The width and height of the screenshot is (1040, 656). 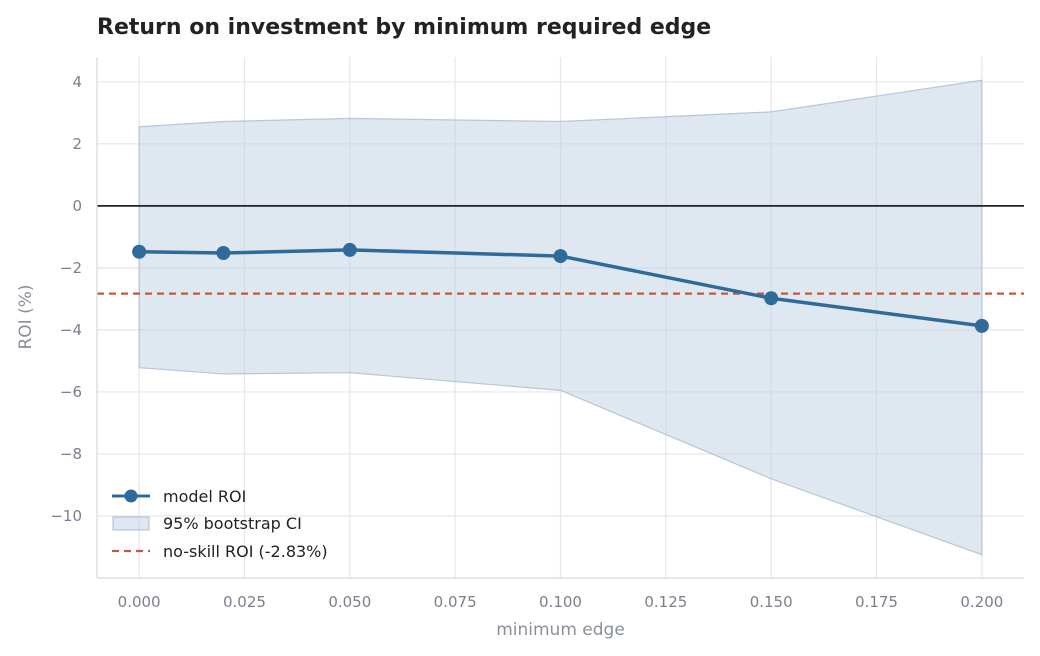 I want to click on y-tick-label: 2, so click(x=77, y=144).